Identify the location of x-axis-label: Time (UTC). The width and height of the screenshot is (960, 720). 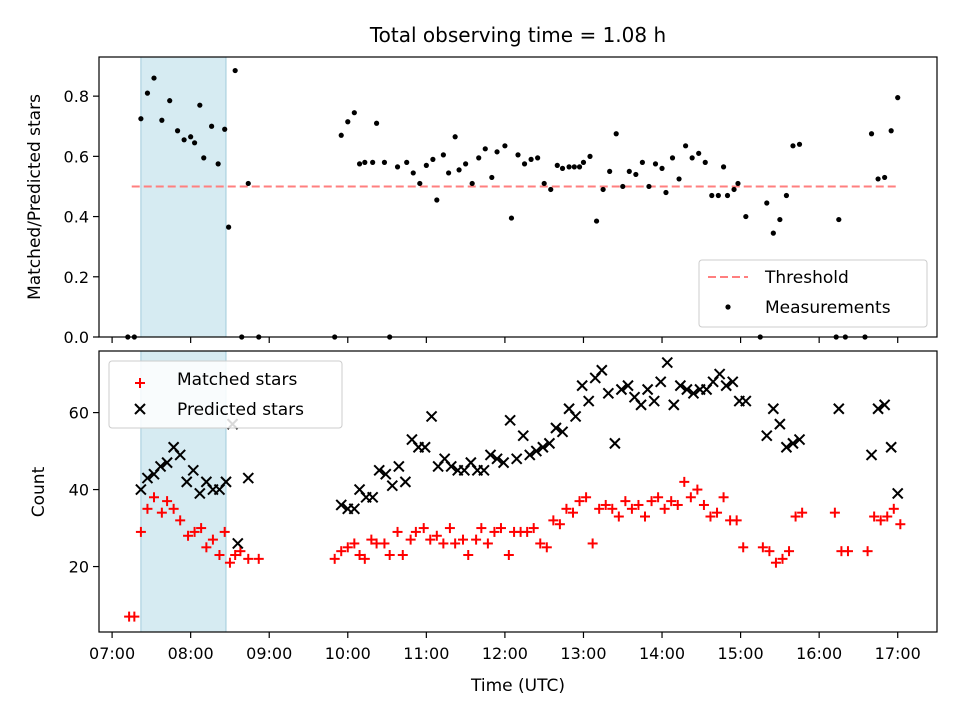
(517, 686).